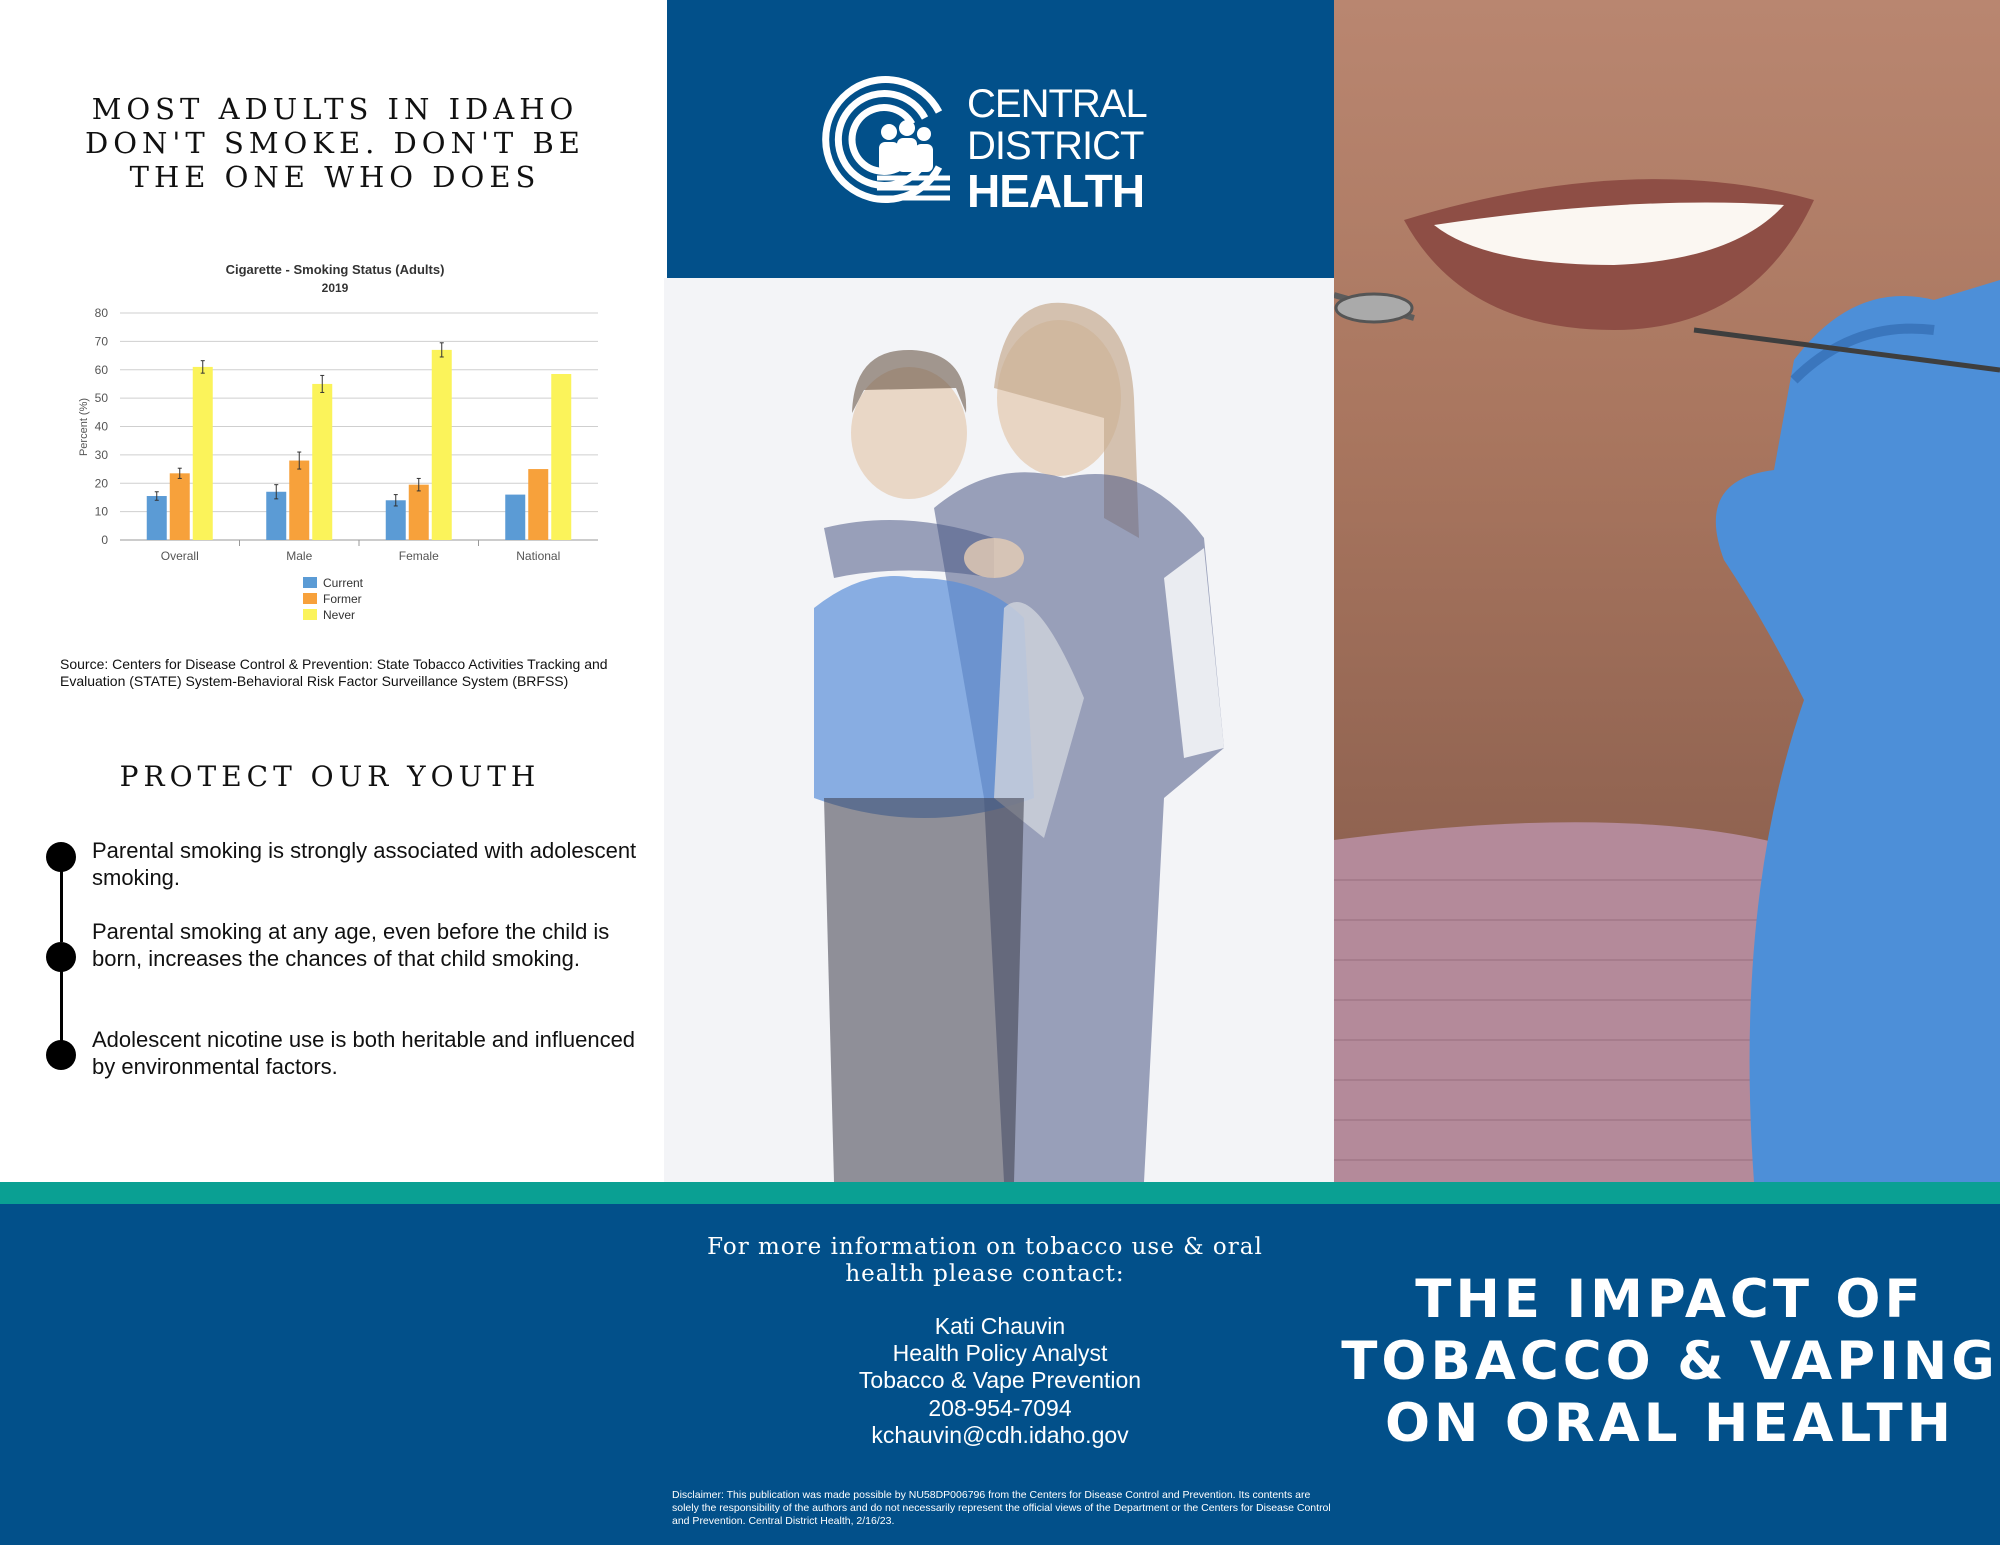  I want to click on chart-subtitle: 2019, so click(335, 288).